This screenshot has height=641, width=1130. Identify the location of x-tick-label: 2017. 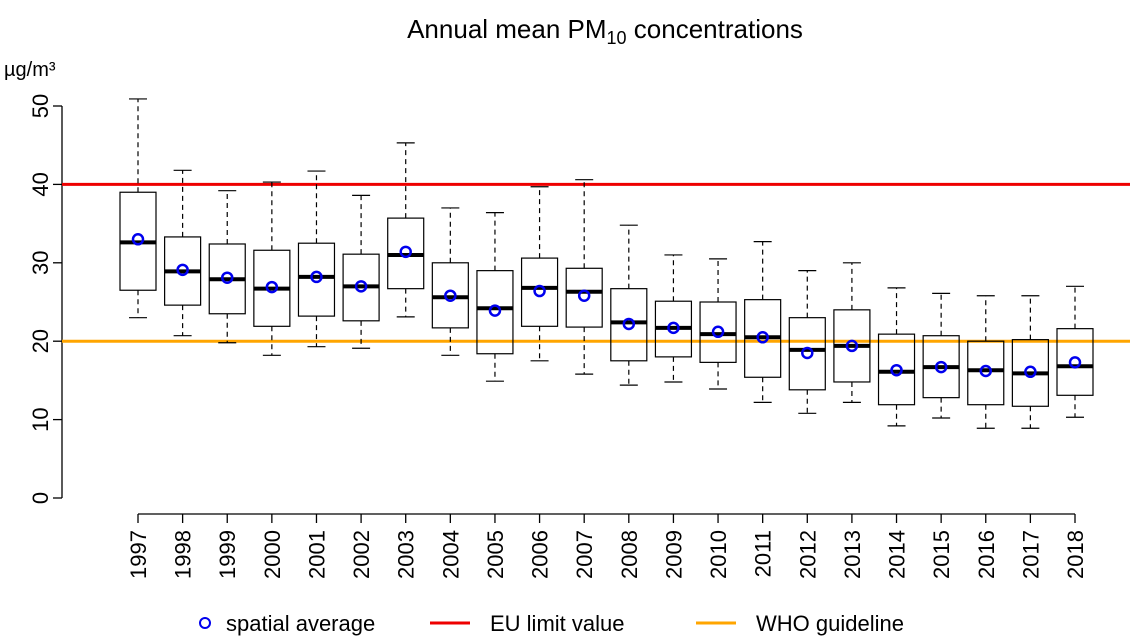
(1030, 554).